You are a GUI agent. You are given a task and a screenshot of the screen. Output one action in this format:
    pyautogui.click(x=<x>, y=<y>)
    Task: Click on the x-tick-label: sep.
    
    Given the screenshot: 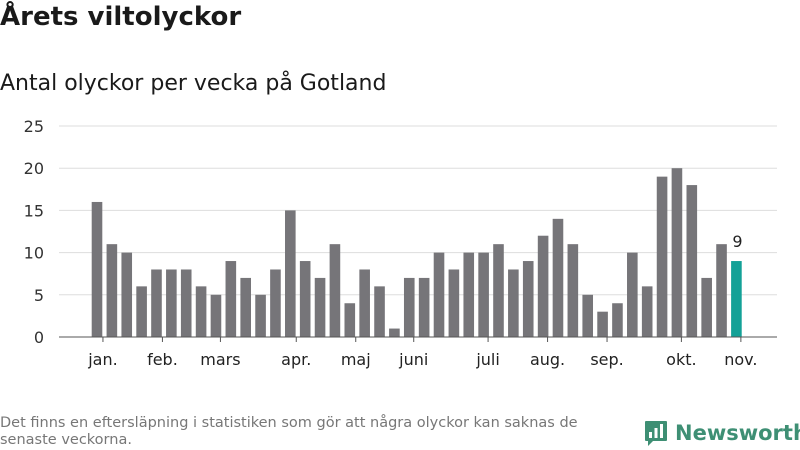 What is the action you would take?
    pyautogui.click(x=606, y=359)
    